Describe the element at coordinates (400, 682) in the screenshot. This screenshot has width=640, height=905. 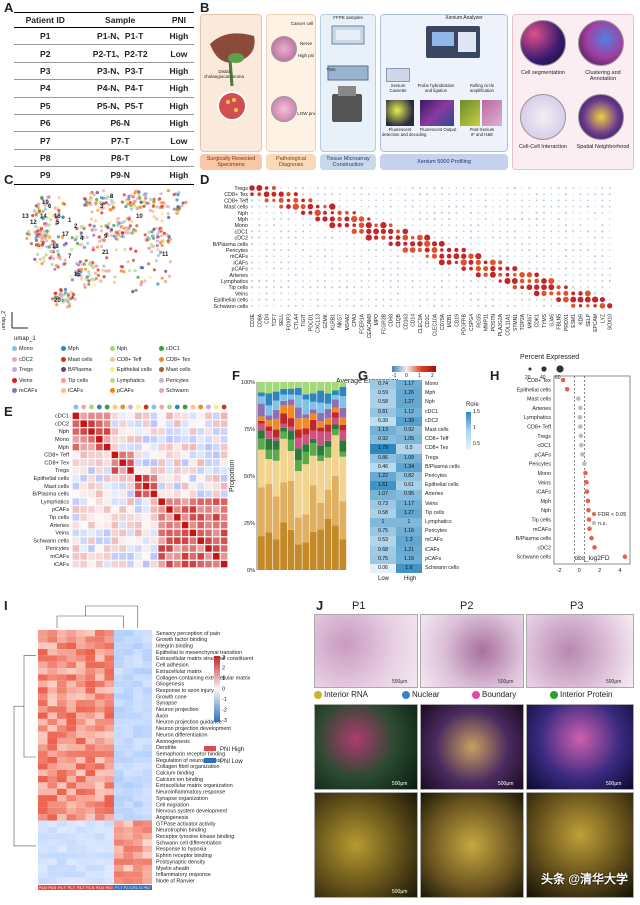
I see `scalebar-he-p1: 500μm` at that location.